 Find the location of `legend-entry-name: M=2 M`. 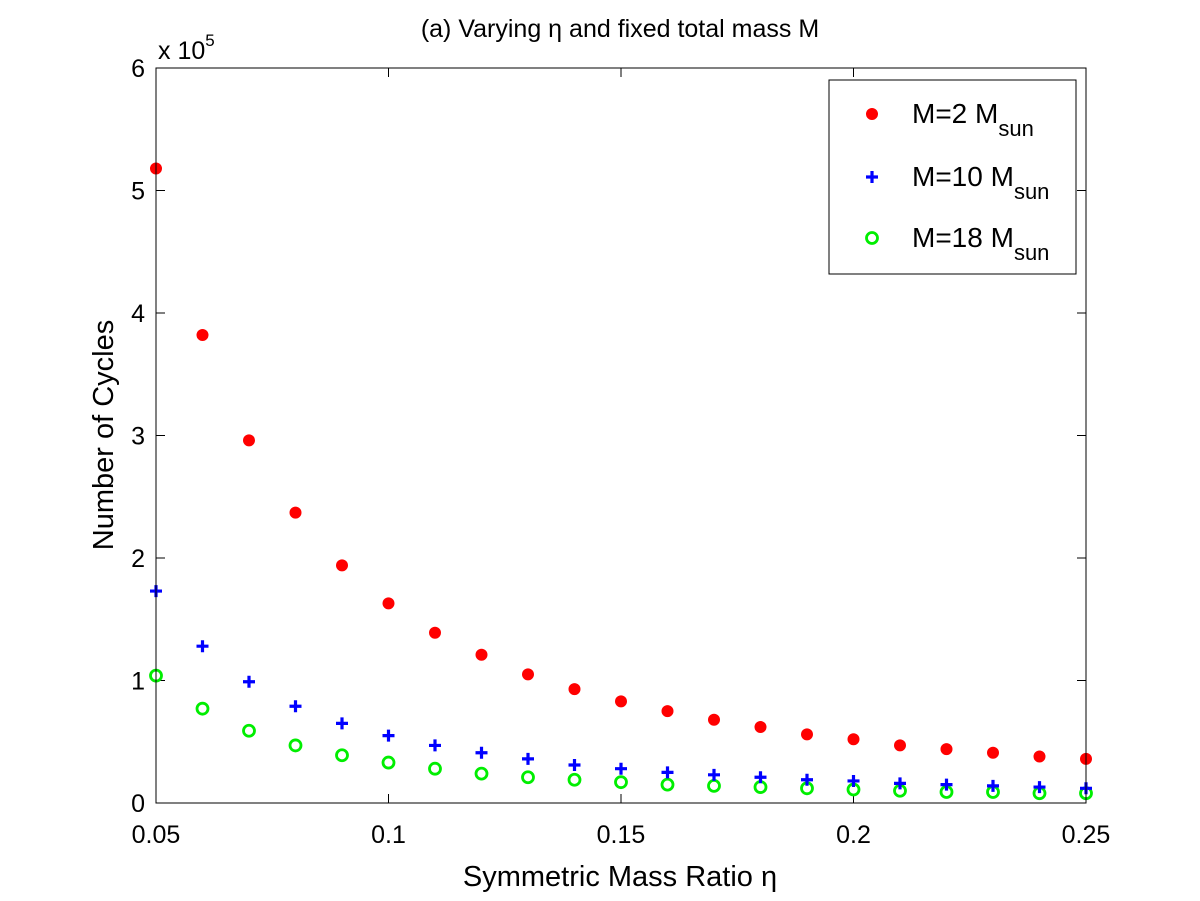

legend-entry-name: M=2 M is located at coordinates (955, 113).